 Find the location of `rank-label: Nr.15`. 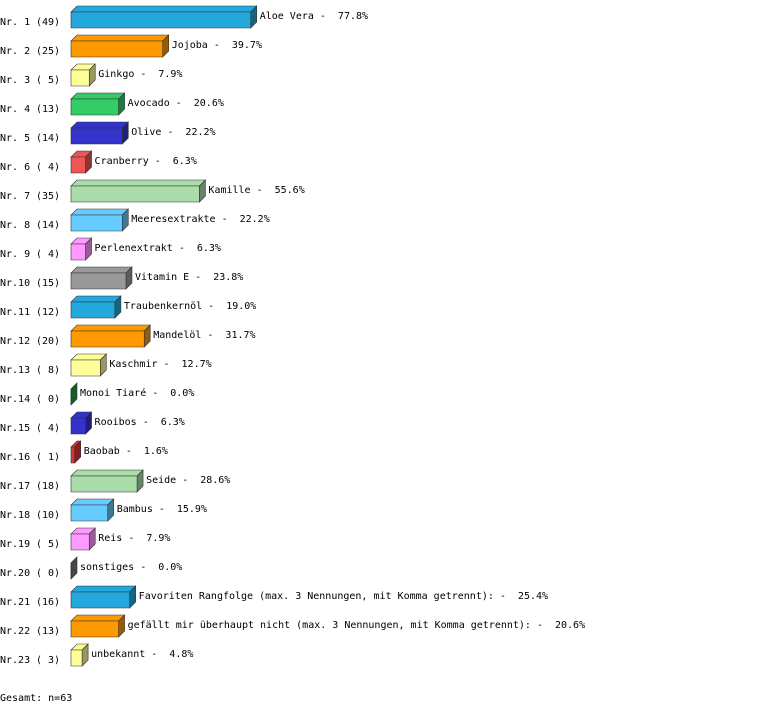

rank-label: Nr.15 is located at coordinates (15, 428).